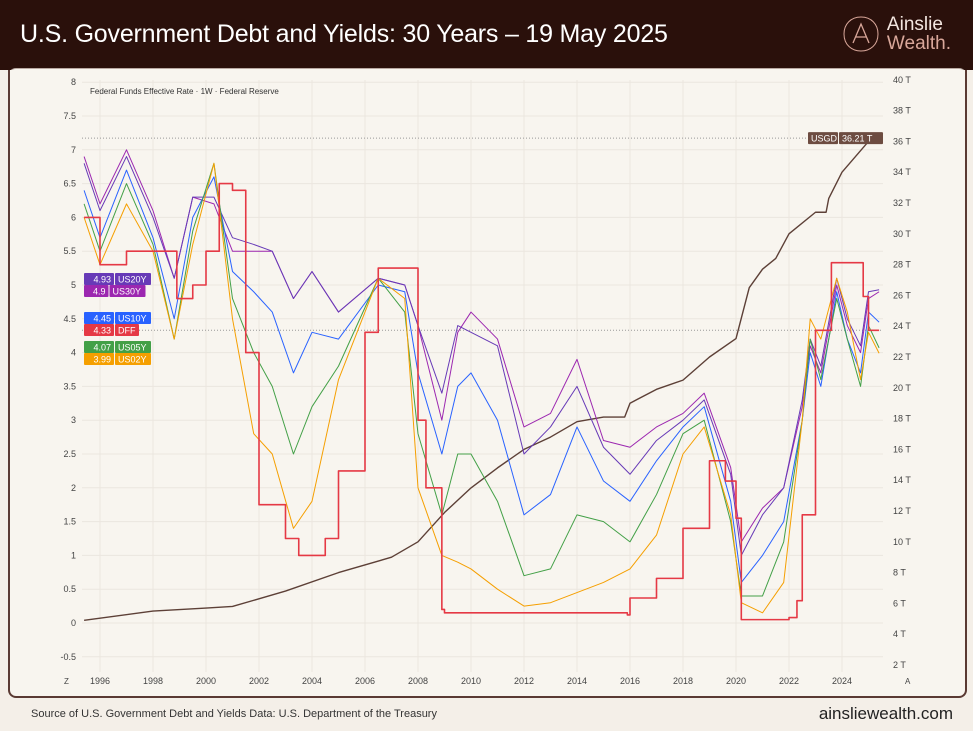  What do you see at coordinates (69, 319) in the screenshot?
I see `y-left-tick-label: 4.5` at bounding box center [69, 319].